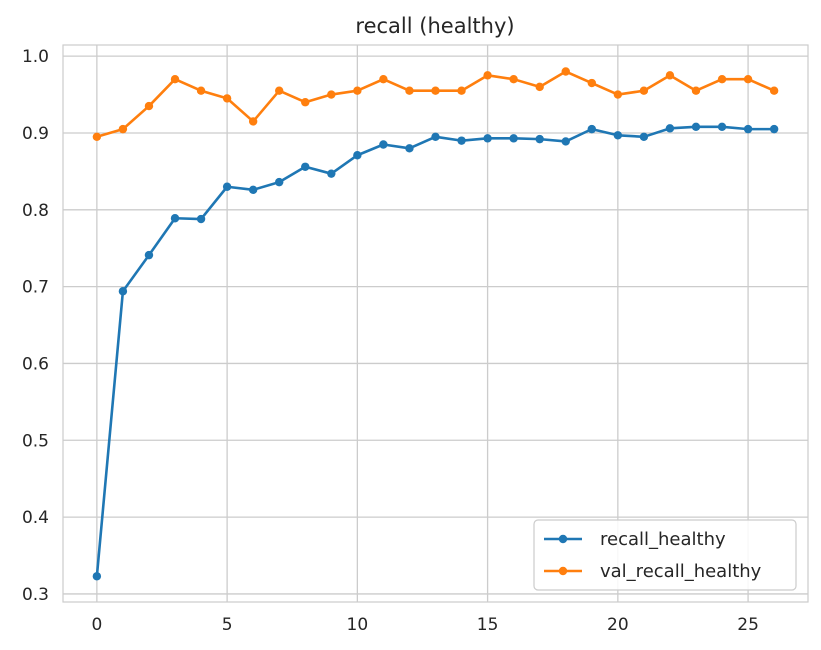  I want to click on y-tick-label: 0.6, so click(35, 364).